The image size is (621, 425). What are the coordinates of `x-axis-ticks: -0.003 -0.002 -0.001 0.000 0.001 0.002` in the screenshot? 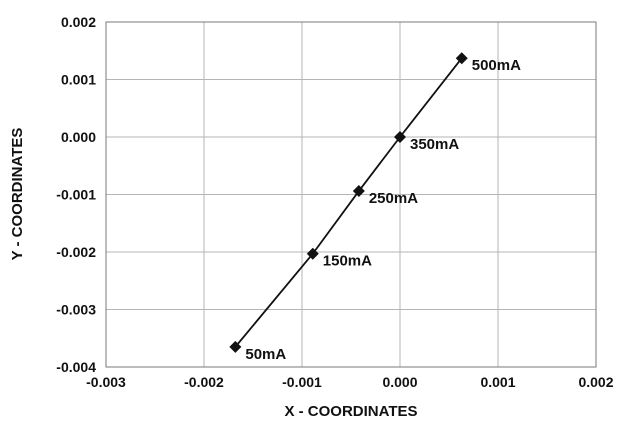 It's located at (350, 382).